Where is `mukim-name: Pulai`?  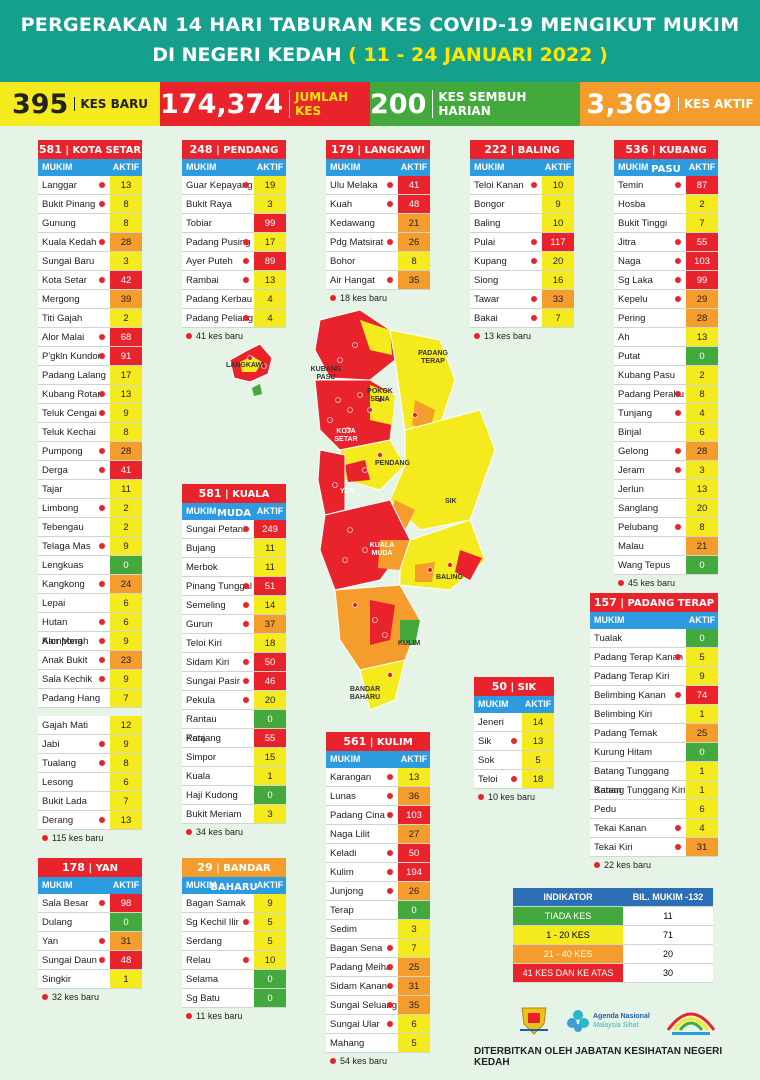 mukim-name: Pulai is located at coordinates (506, 242).